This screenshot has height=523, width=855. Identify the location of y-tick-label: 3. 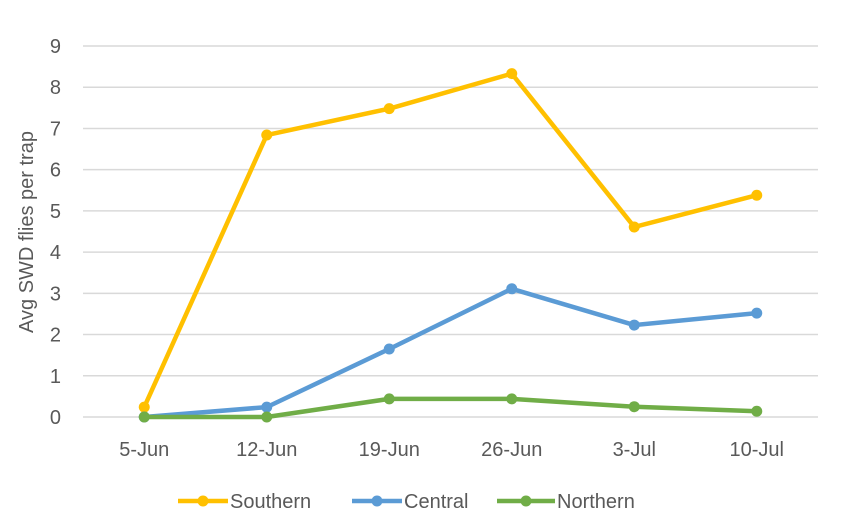
(55, 294).